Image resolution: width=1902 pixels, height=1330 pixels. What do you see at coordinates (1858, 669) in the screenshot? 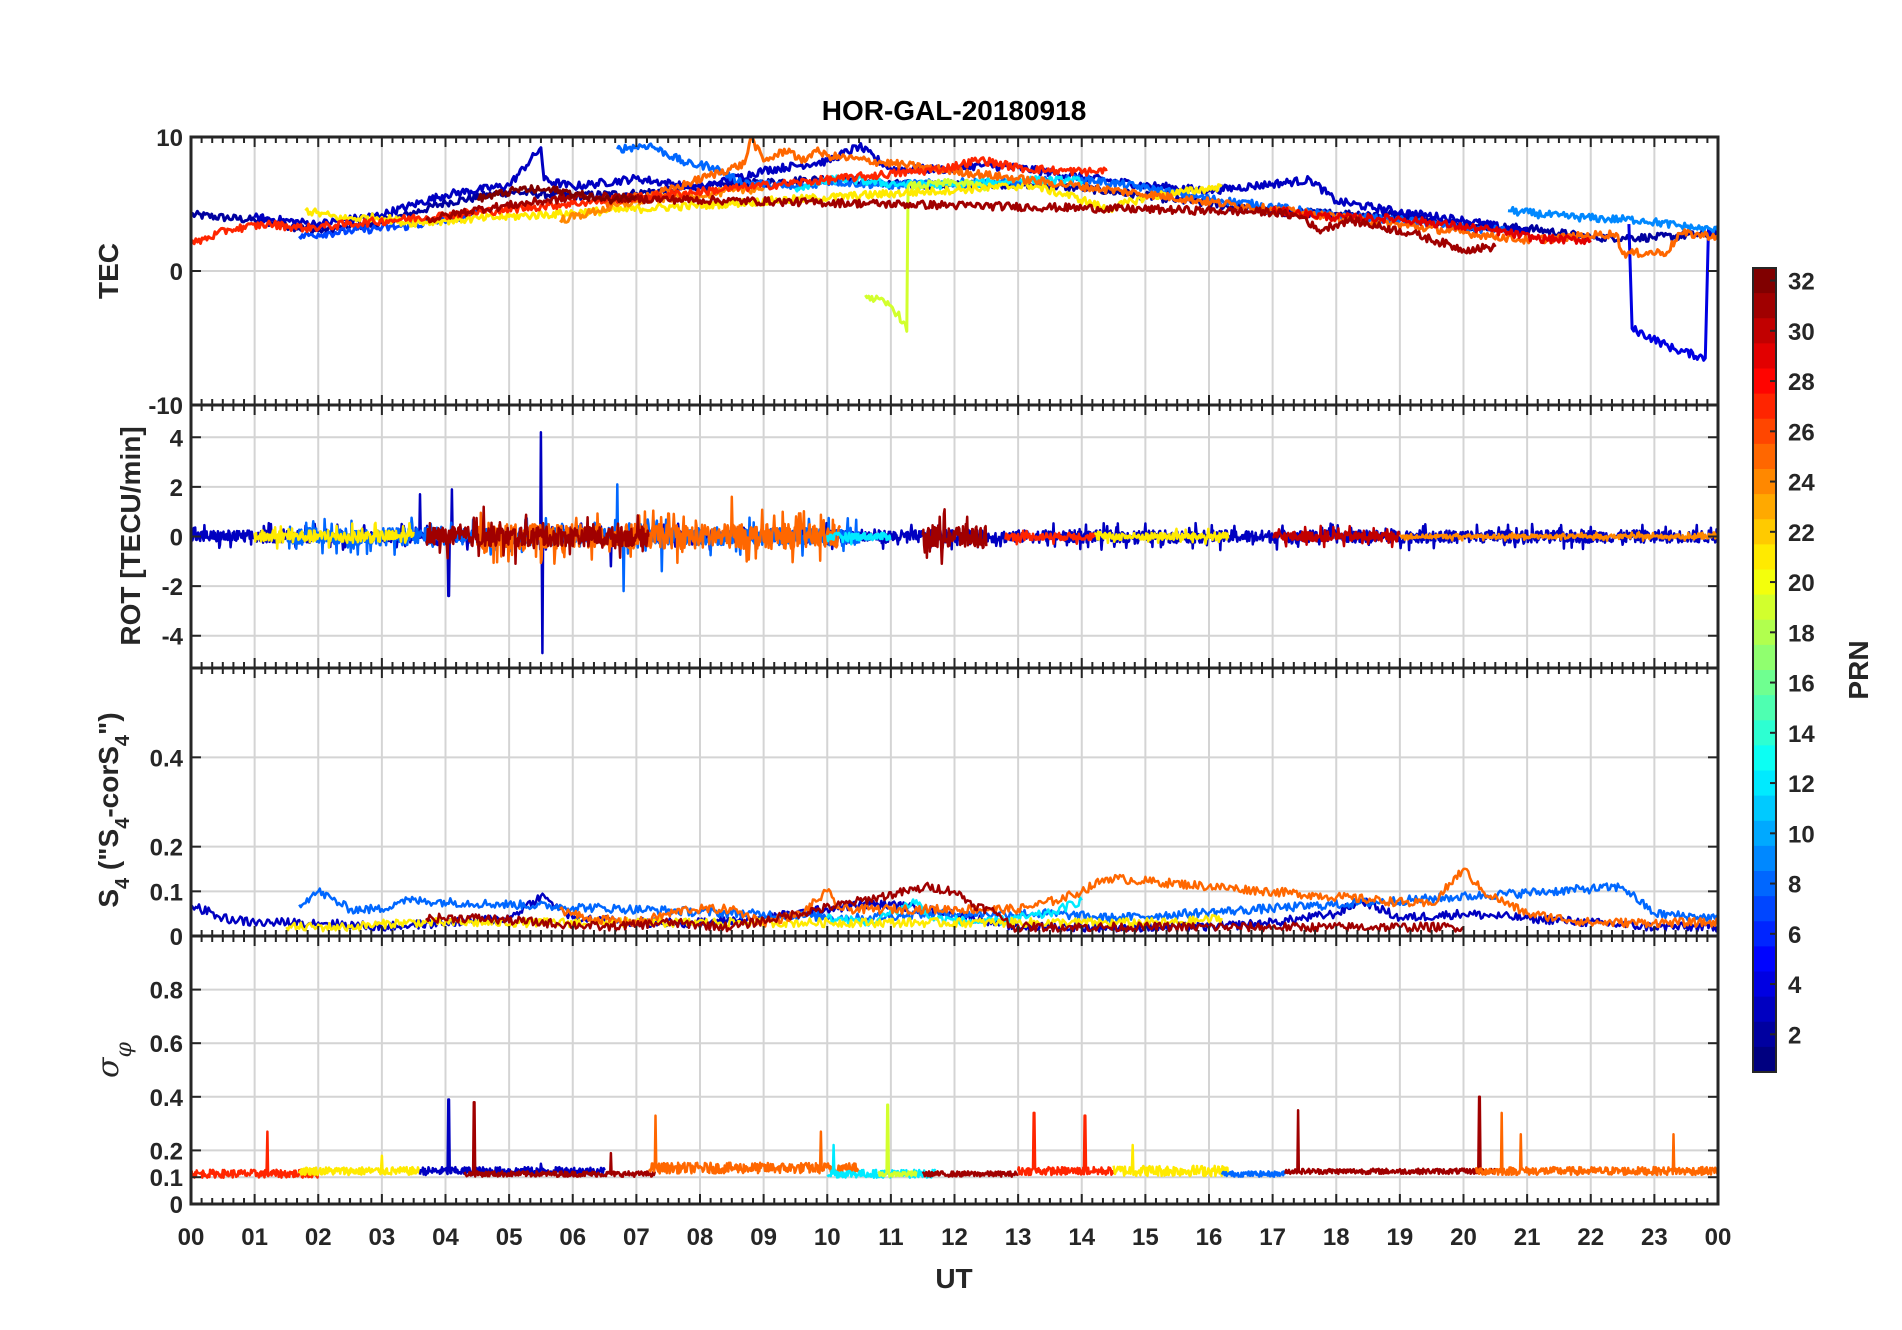
I see `colorbar-label: PRN` at bounding box center [1858, 669].